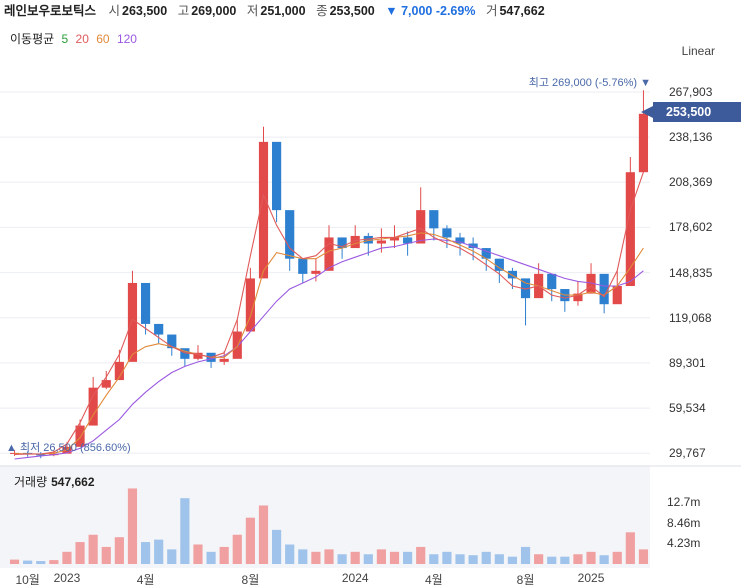  Describe the element at coordinates (687, 408) in the screenshot. I see `y-tick-label: 59,534` at that location.